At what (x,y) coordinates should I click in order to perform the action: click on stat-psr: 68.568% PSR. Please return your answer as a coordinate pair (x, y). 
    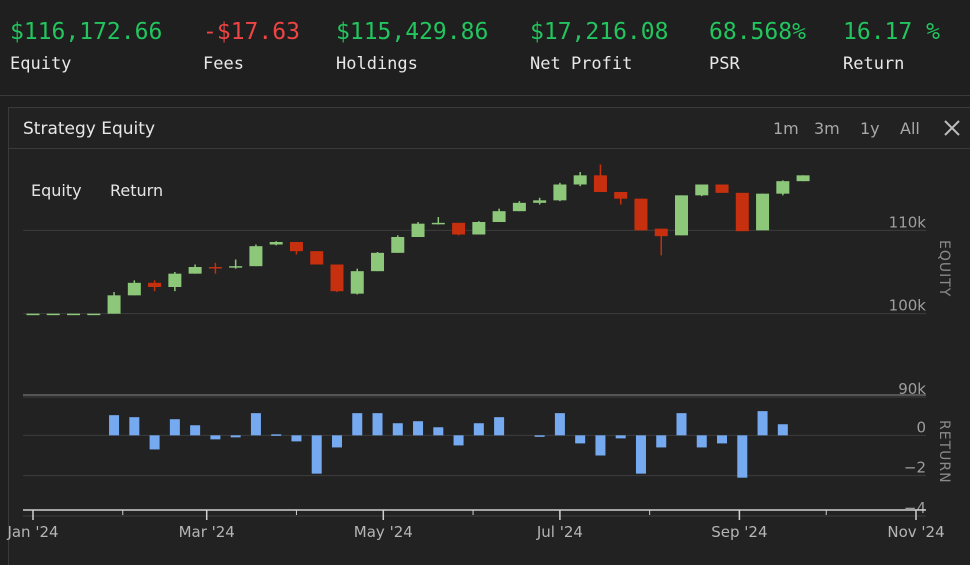
    Looking at the image, I should click on (757, 46).